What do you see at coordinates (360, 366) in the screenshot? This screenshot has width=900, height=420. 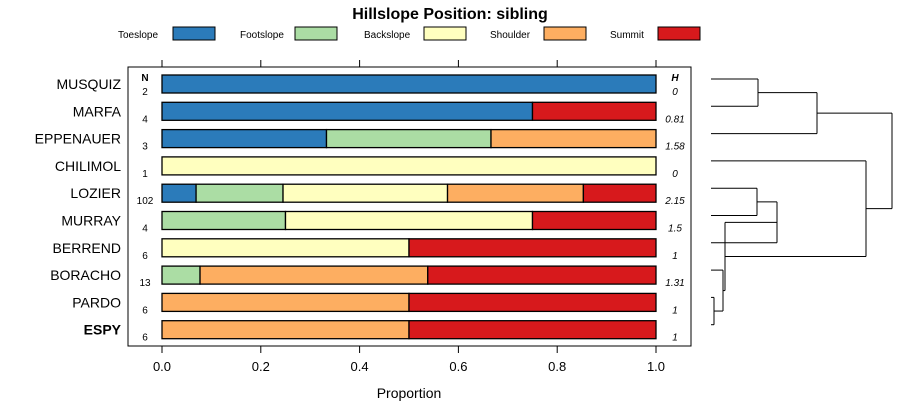 I see `x-tick-label: 0.4` at bounding box center [360, 366].